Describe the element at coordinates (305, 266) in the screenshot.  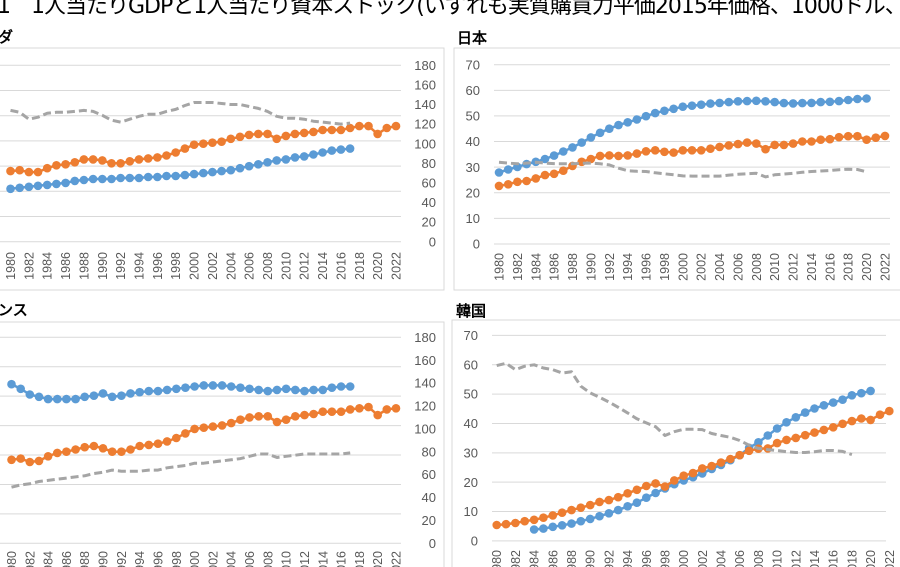
I see `x-tick-label: 2012` at that location.